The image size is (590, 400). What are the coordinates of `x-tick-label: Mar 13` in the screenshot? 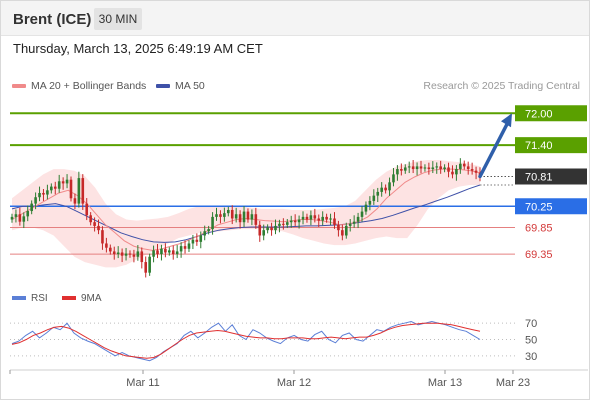 It's located at (445, 383).